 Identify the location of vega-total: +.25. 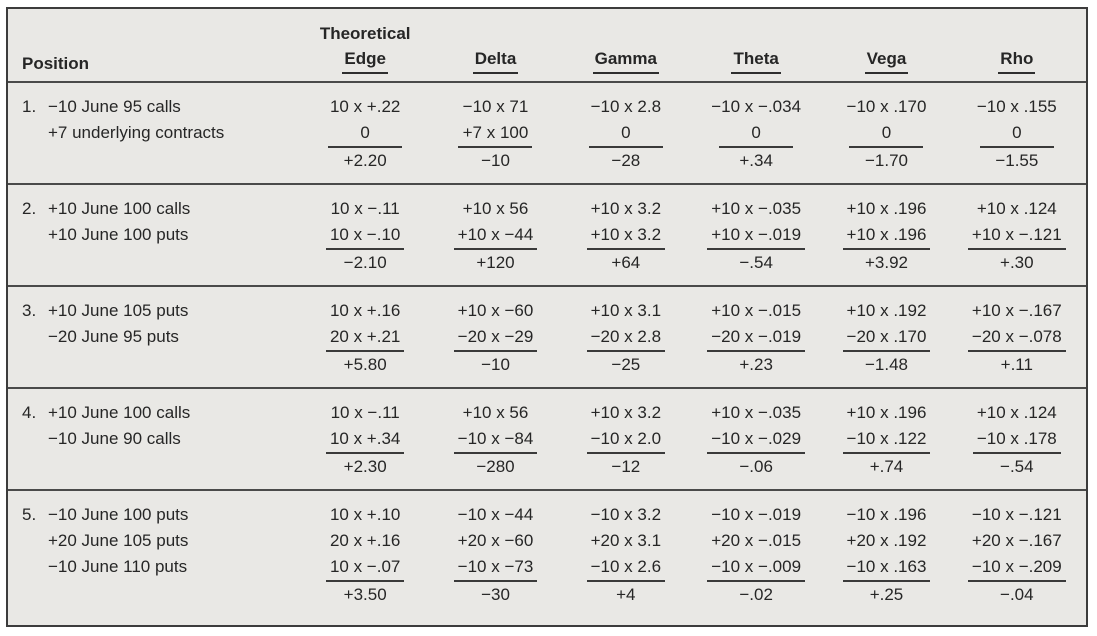
(886, 594).